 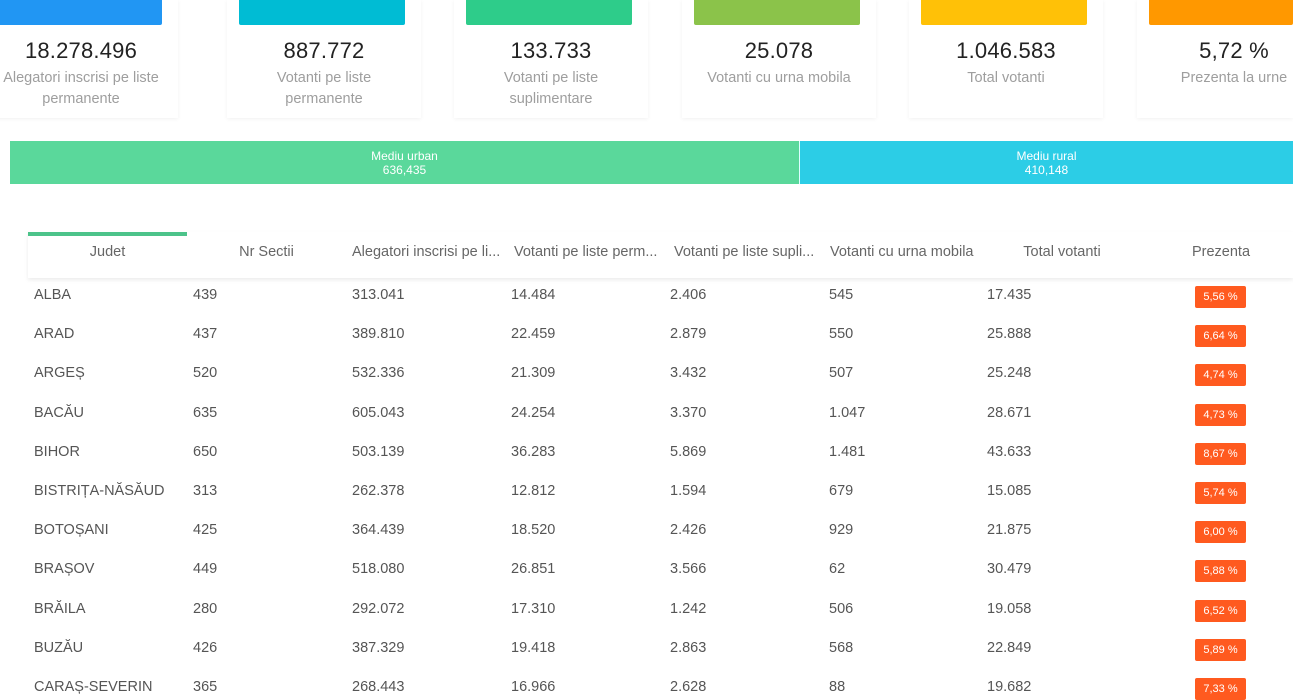 What do you see at coordinates (1221, 252) in the screenshot?
I see `header-prezenta: Prezenta` at bounding box center [1221, 252].